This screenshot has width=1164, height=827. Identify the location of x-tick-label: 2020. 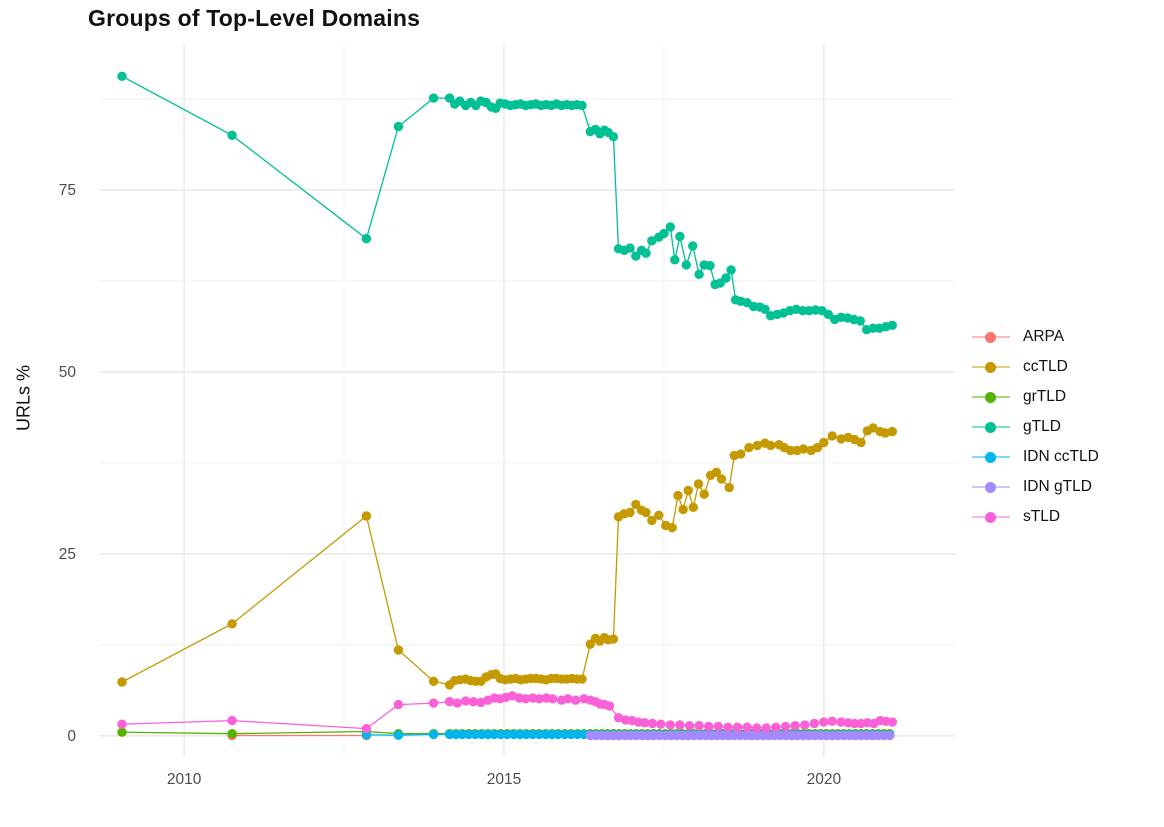
(824, 779).